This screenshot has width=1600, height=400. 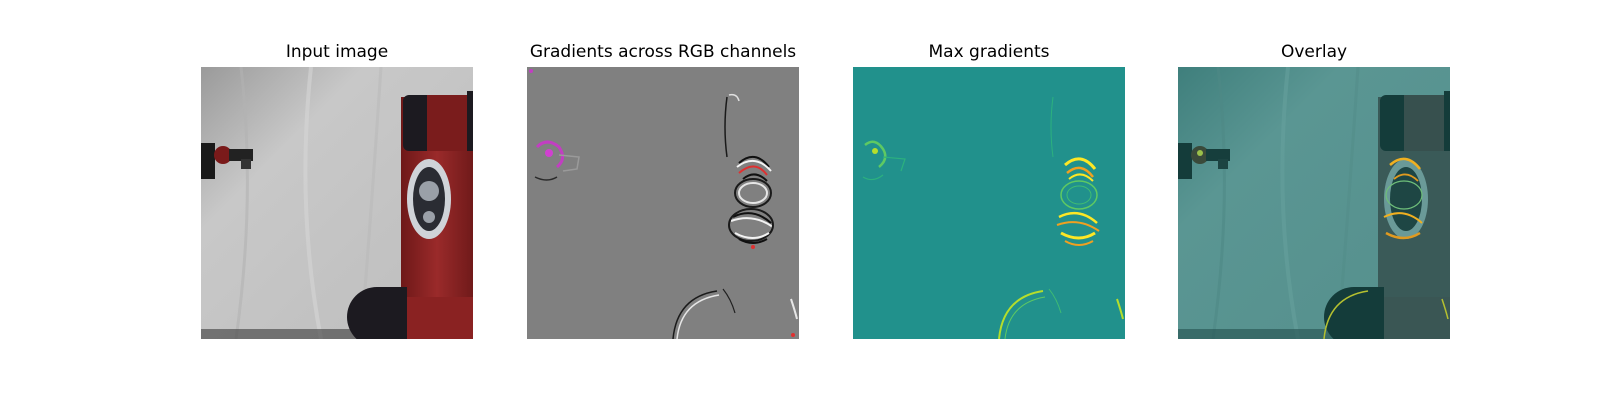 I want to click on gradient-overlay-image, so click(x=1314, y=203).